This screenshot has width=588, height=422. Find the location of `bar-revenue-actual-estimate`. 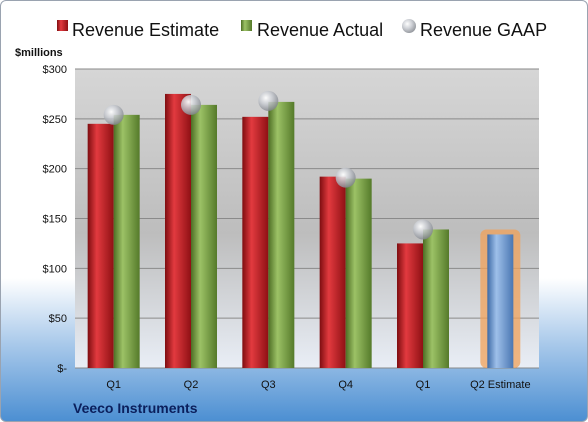

bar-revenue-actual-estimate is located at coordinates (500, 301).